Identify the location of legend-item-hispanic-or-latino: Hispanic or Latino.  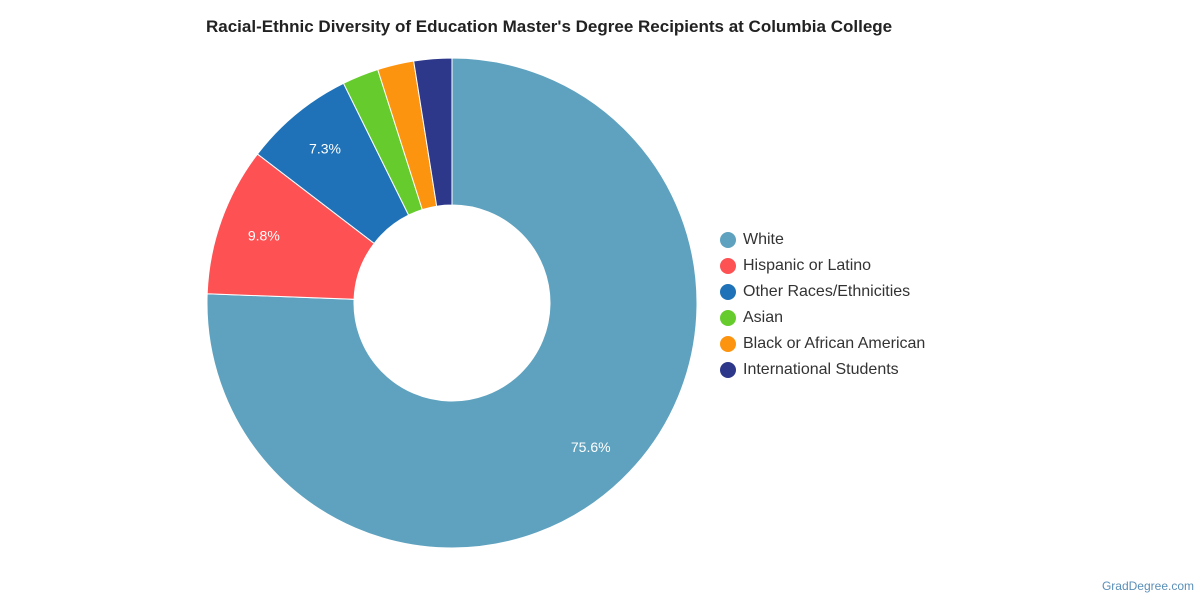
(822, 266).